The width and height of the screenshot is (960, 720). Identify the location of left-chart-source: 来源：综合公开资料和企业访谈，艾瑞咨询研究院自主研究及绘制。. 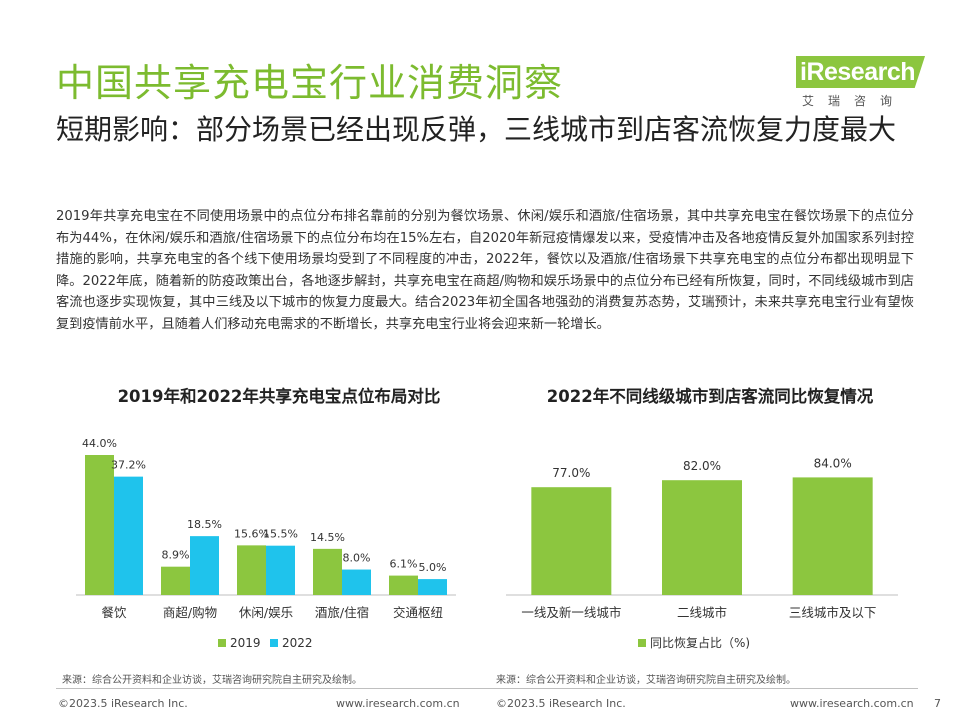
(212, 680).